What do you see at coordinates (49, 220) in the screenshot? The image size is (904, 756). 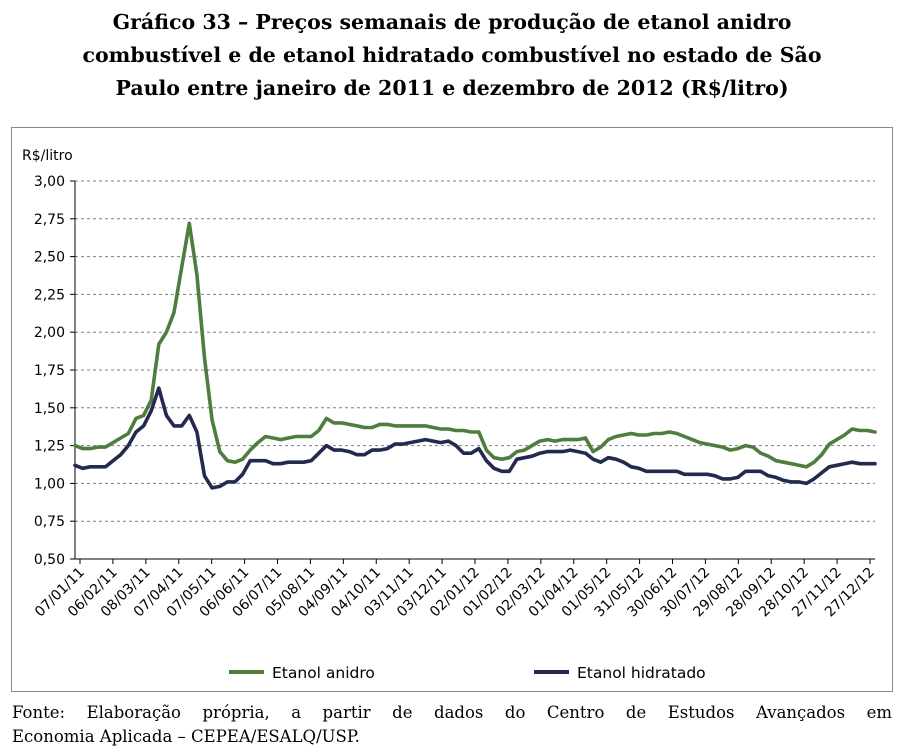 I see `y-tick-label: 2,75` at bounding box center [49, 220].